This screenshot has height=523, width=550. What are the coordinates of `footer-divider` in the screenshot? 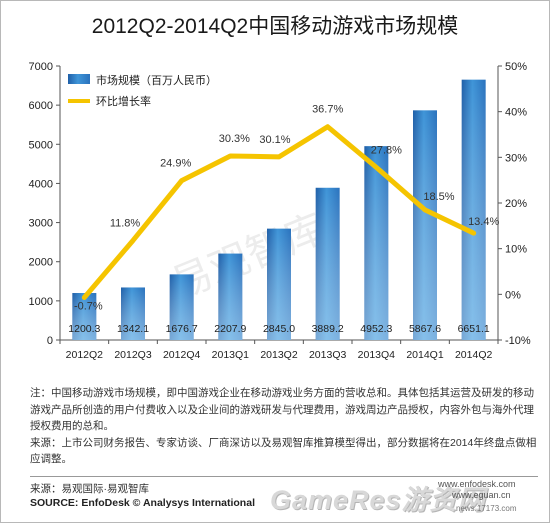 It's located at (284, 476).